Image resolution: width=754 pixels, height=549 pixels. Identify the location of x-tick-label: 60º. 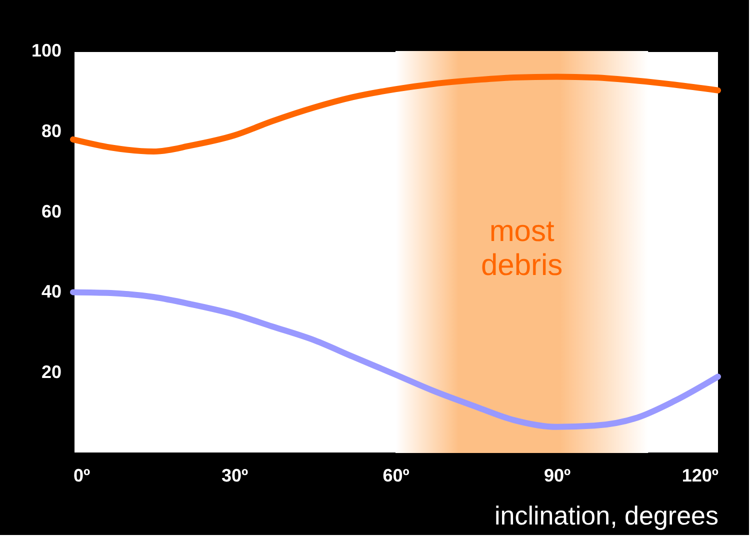
(396, 476).